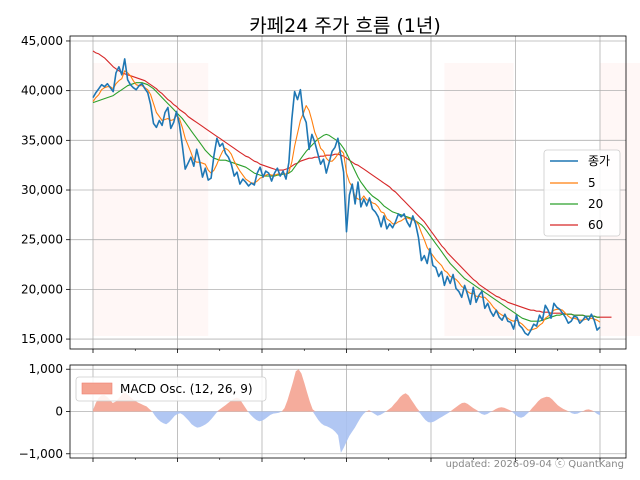 The width and height of the screenshot is (640, 480). Describe the element at coordinates (59, 412) in the screenshot. I see `macd-y-tick-label: 0` at that location.